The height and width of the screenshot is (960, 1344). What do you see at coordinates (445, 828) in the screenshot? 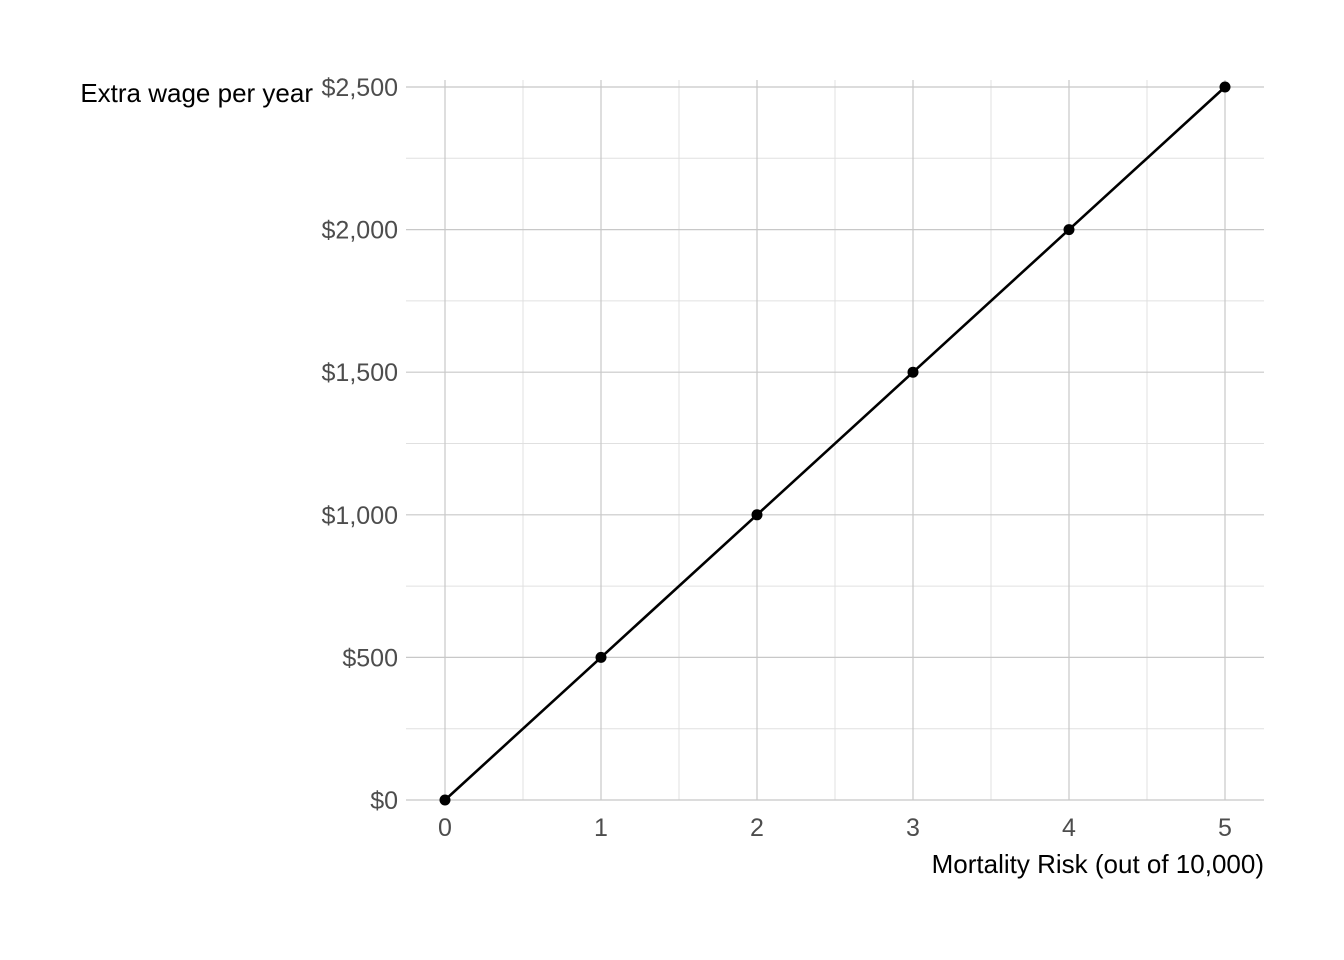
I see `x-tick-label: 0` at bounding box center [445, 828].